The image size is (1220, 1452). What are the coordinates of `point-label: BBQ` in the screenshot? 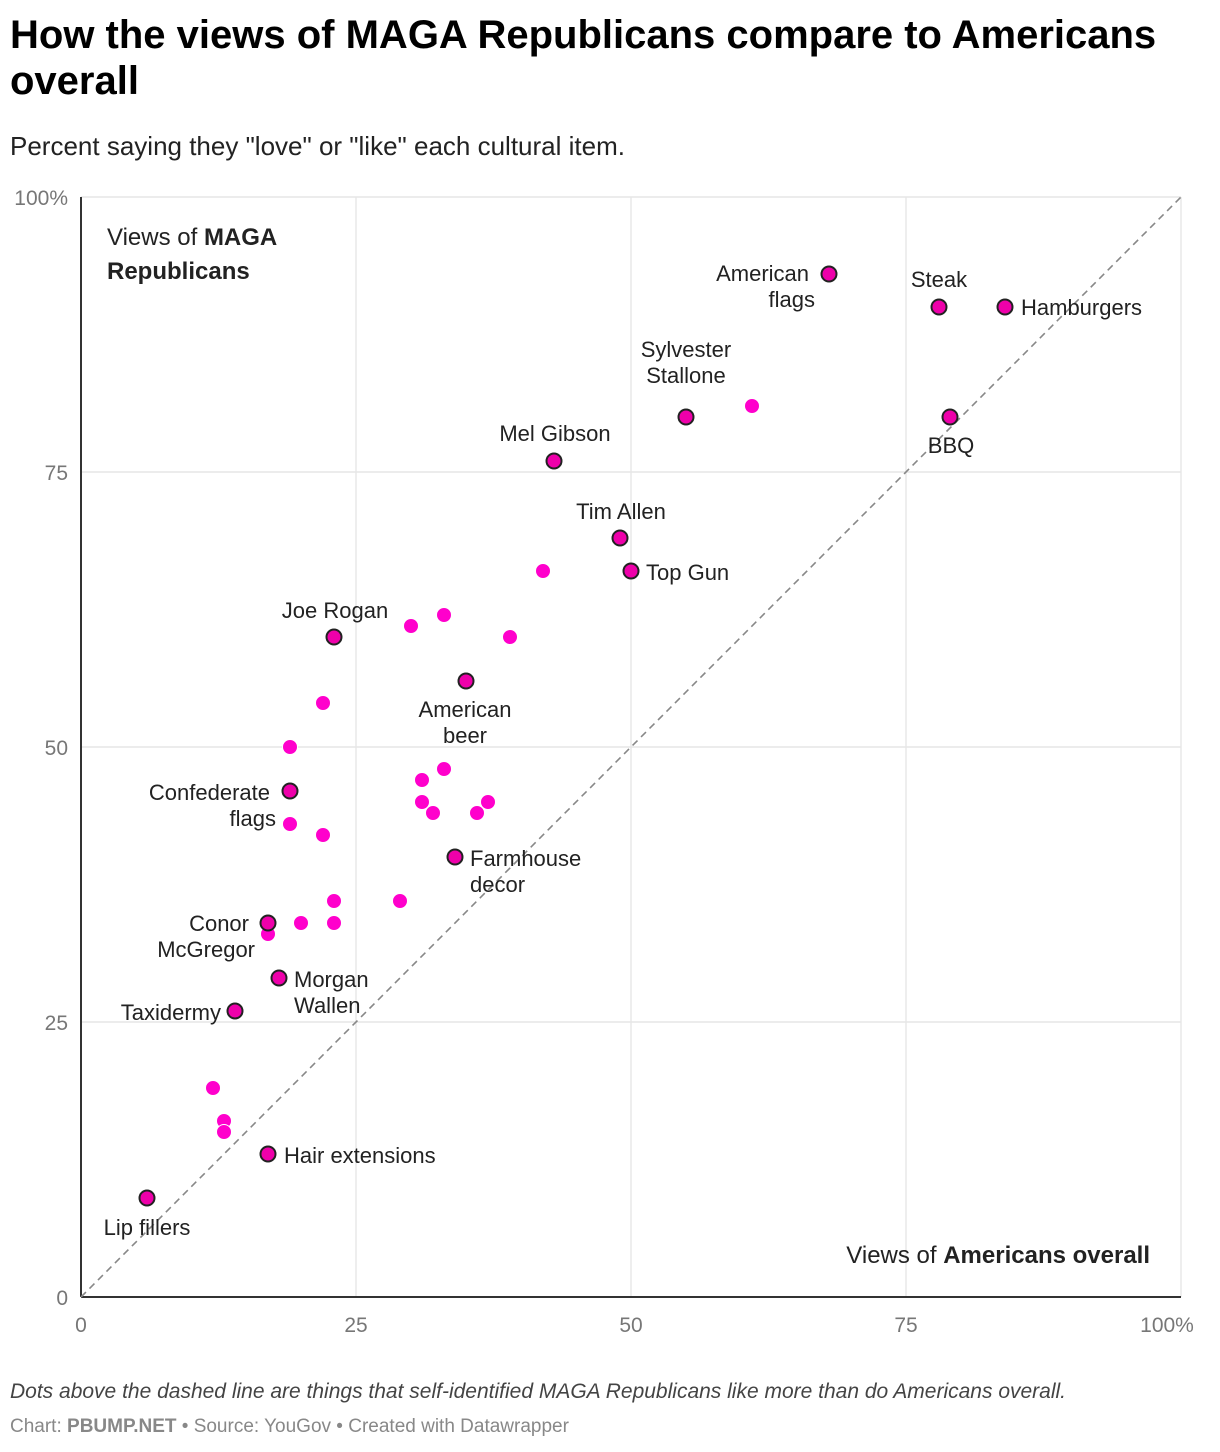 It's located at (951, 445).